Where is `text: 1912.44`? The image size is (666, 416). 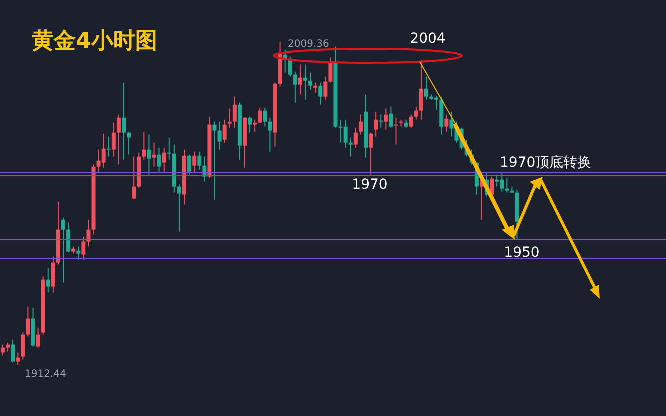 text: 1912.44 is located at coordinates (45, 374).